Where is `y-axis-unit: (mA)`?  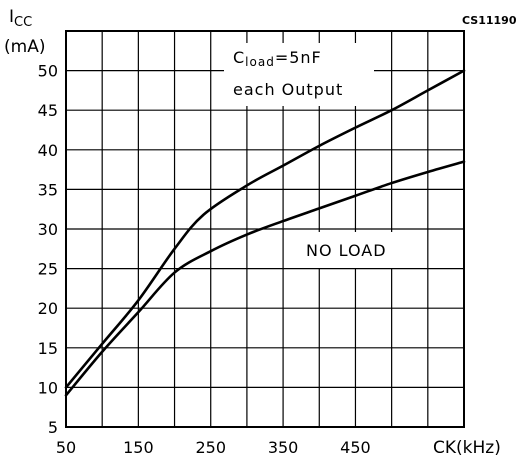
y-axis-unit: (mA) is located at coordinates (24, 47).